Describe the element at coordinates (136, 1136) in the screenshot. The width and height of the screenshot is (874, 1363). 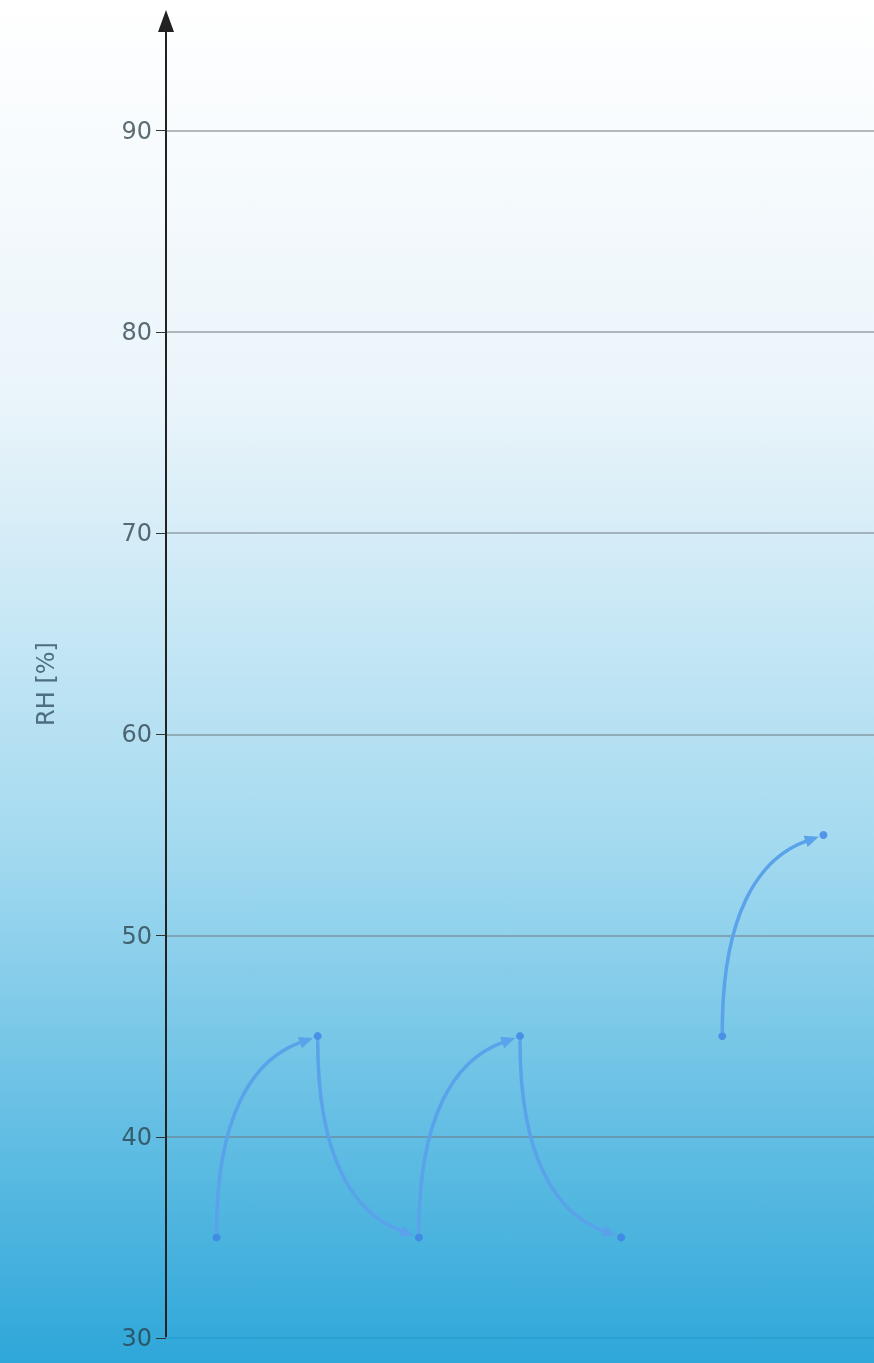
I see `y-tick-label: 40` at that location.